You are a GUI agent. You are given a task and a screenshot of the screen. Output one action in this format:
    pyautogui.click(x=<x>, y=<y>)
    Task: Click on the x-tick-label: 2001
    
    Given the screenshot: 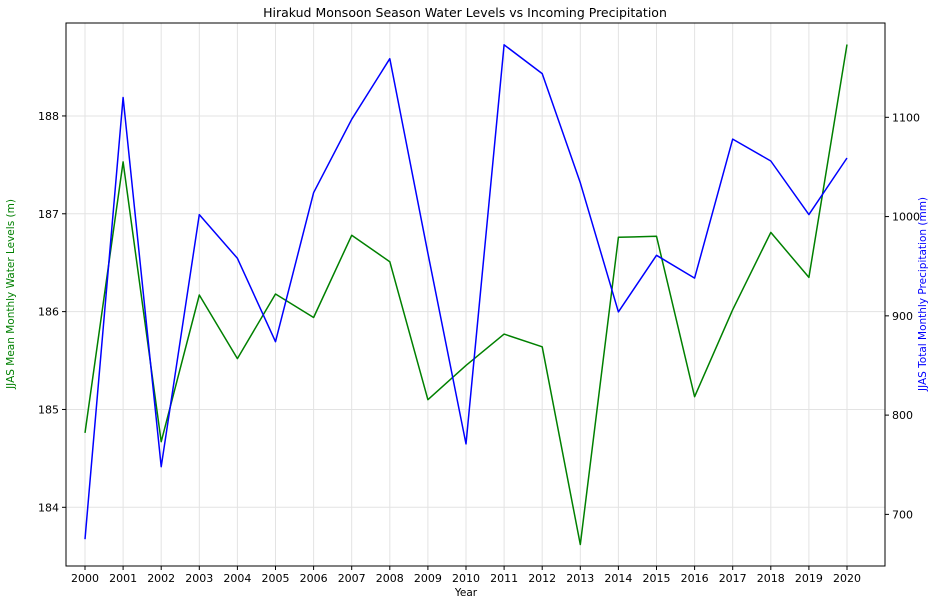 What is the action you would take?
    pyautogui.click(x=123, y=578)
    